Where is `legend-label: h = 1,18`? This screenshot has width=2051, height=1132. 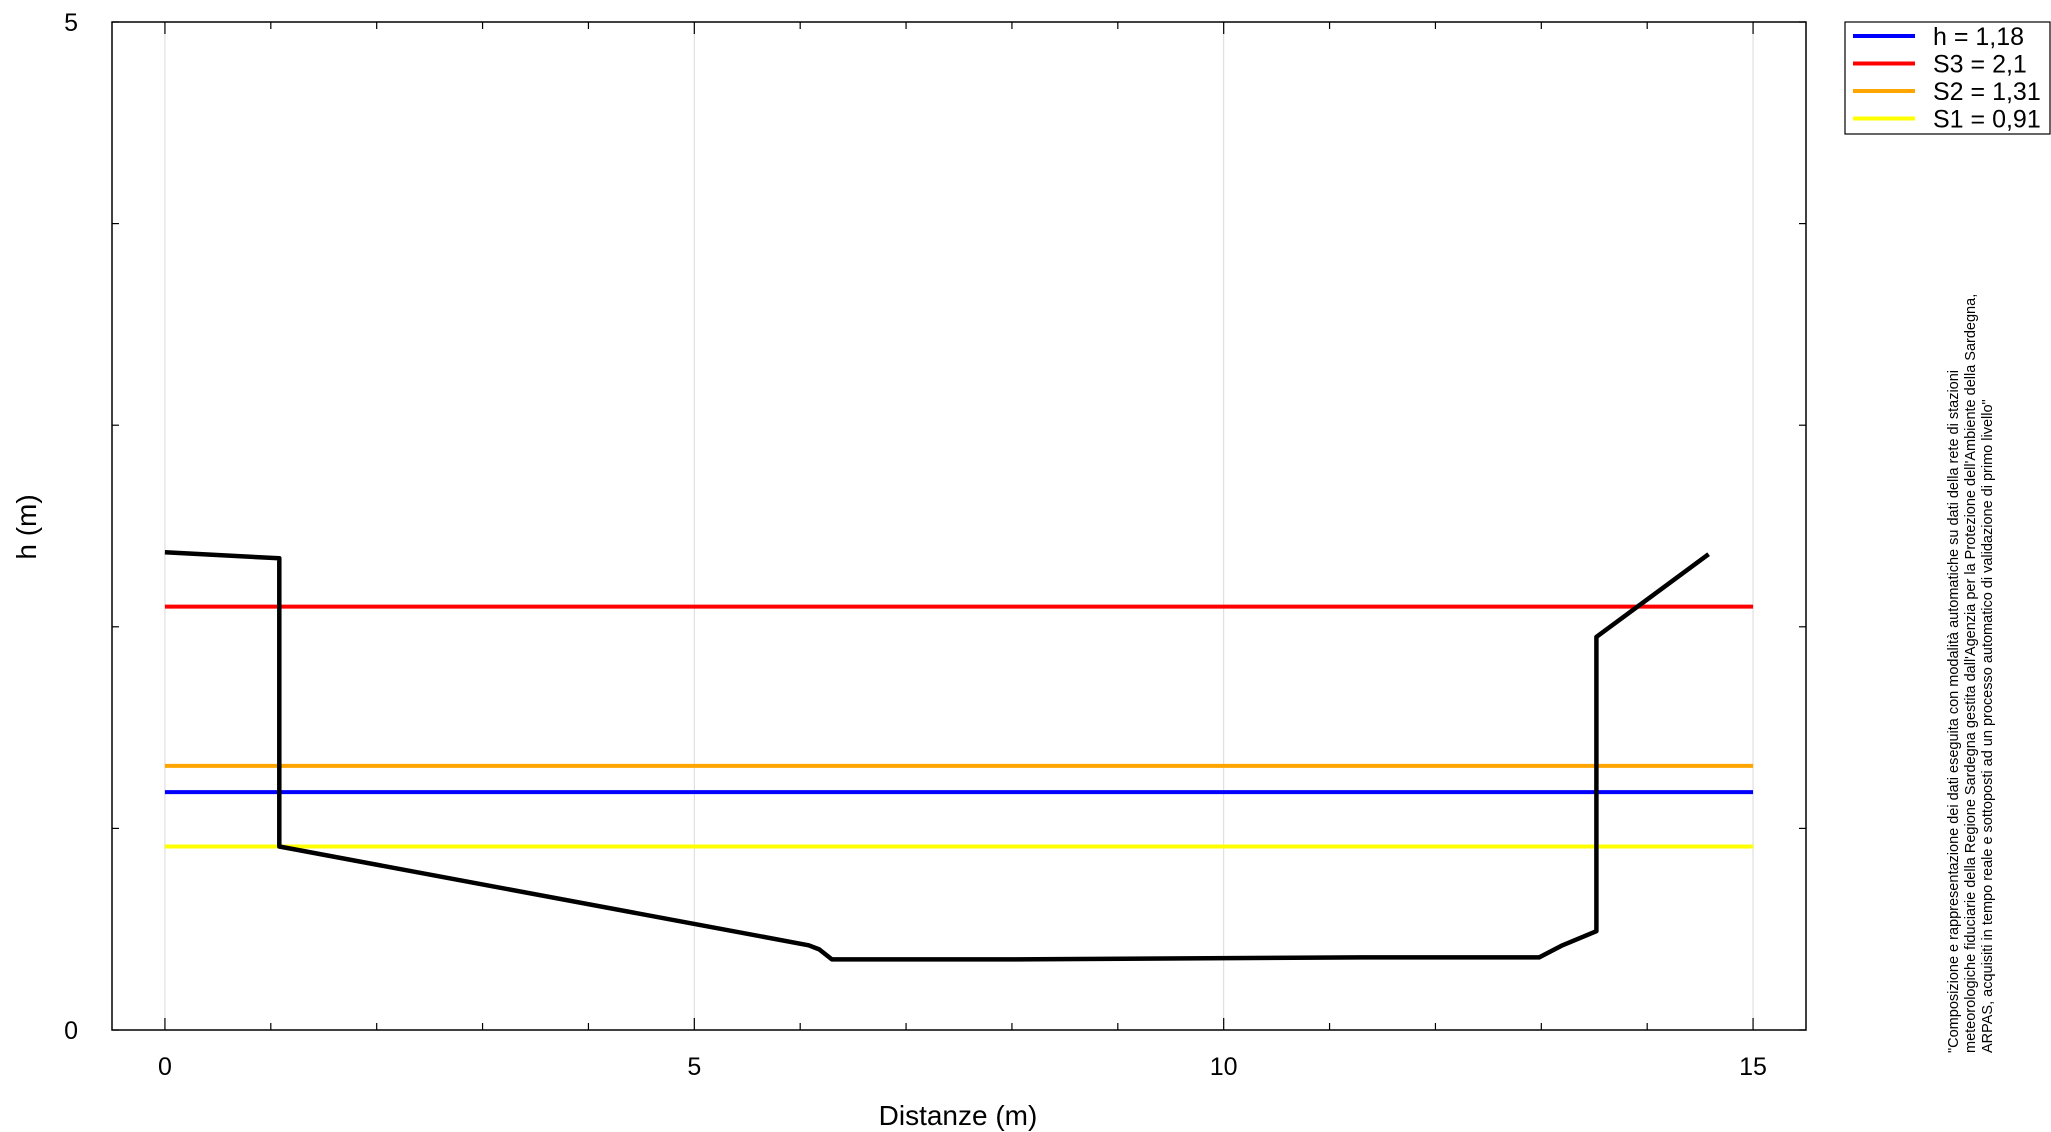 legend-label: h = 1,18 is located at coordinates (1978, 37).